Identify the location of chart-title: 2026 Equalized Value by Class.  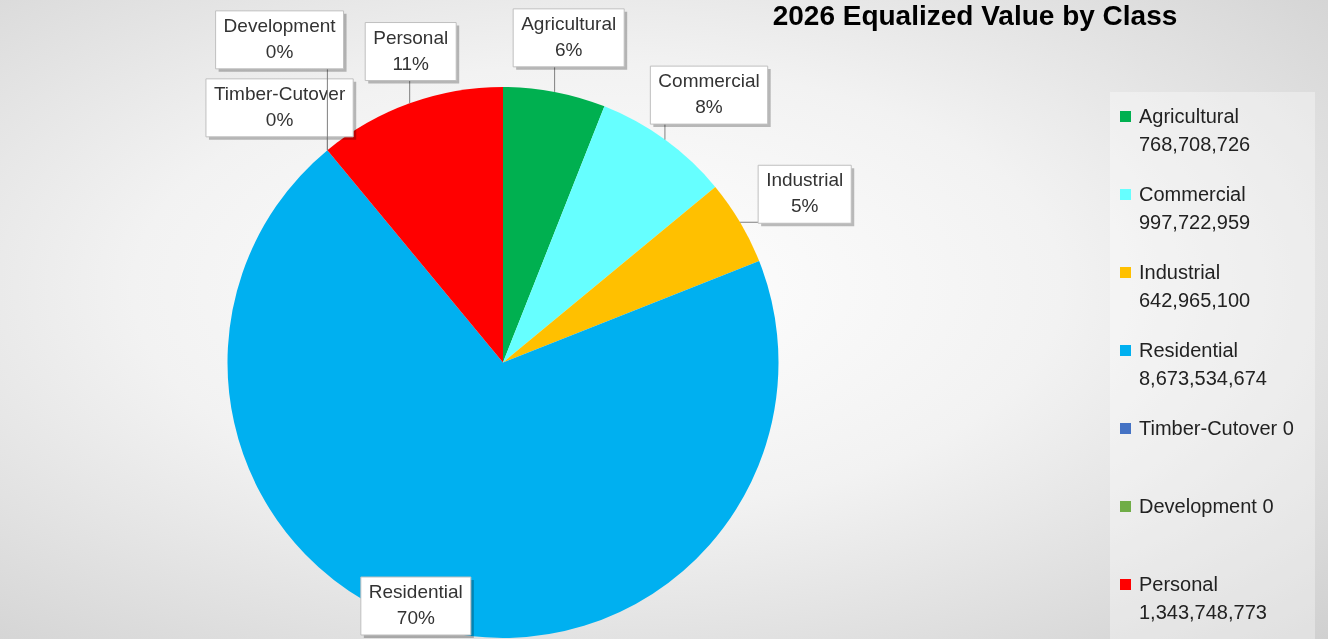
(975, 16).